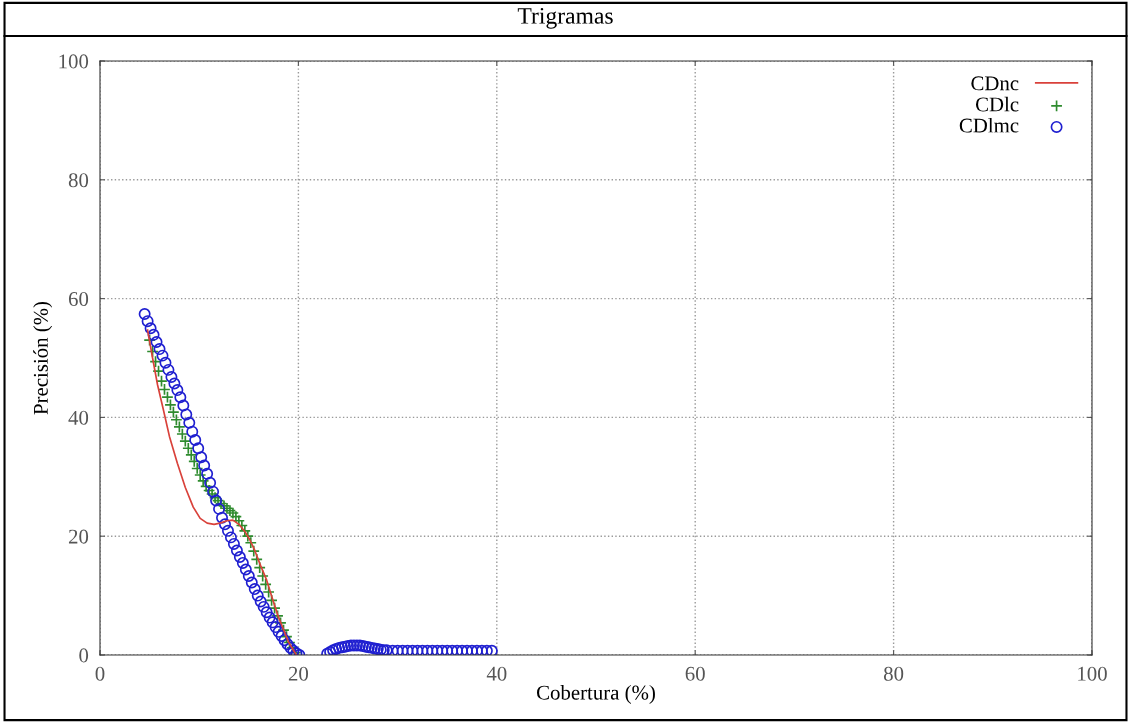  Describe the element at coordinates (74, 61) in the screenshot. I see `y-tick-label: 100` at that location.